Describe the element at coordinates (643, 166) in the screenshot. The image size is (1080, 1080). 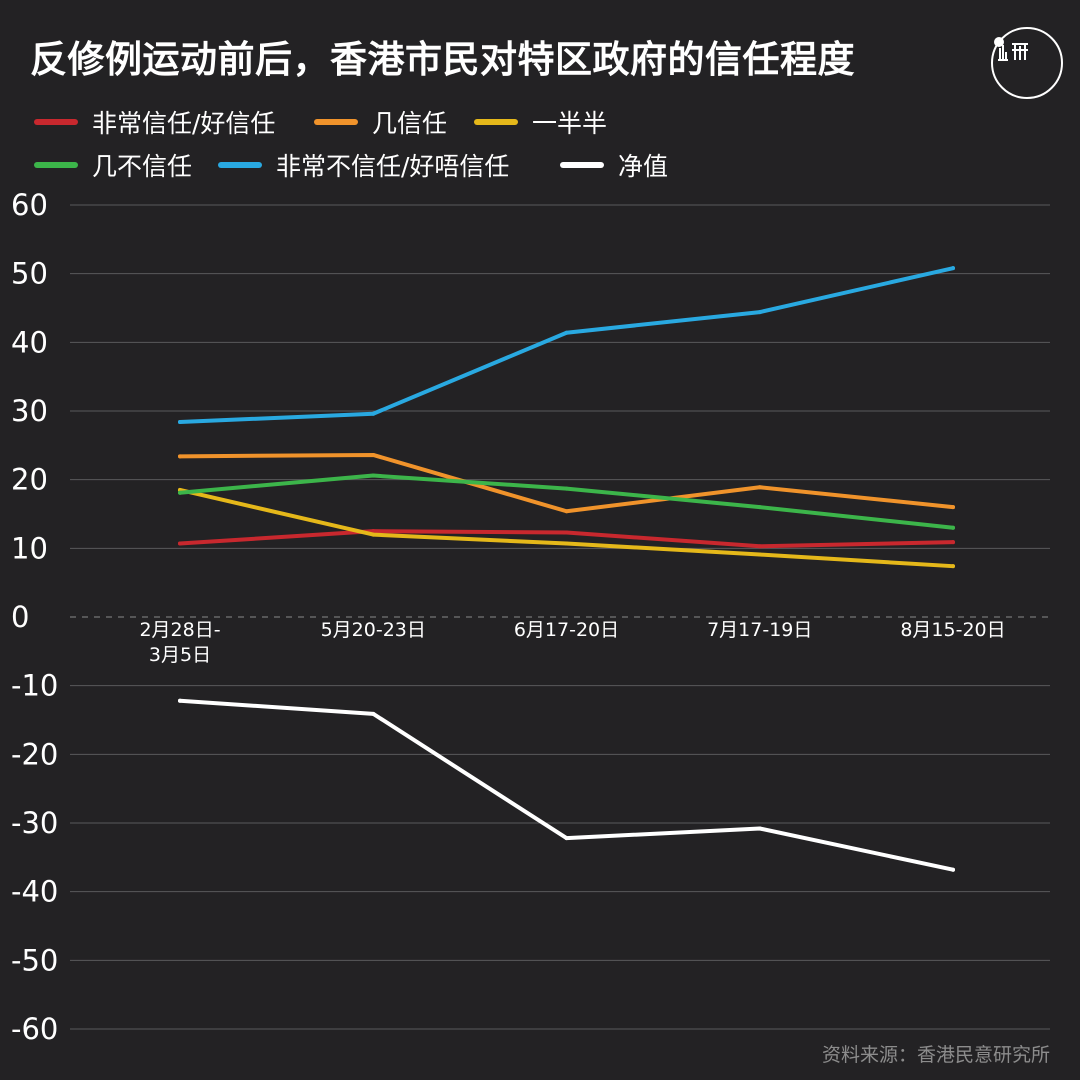
I see `legend-label: 净值` at that location.